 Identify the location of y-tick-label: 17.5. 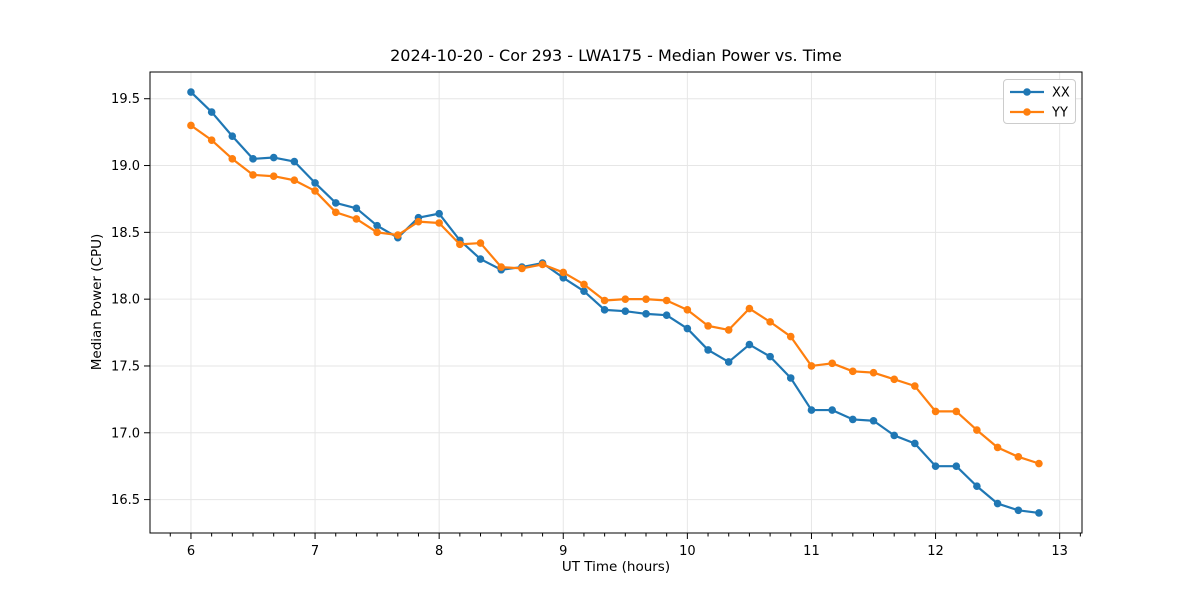
(125, 366).